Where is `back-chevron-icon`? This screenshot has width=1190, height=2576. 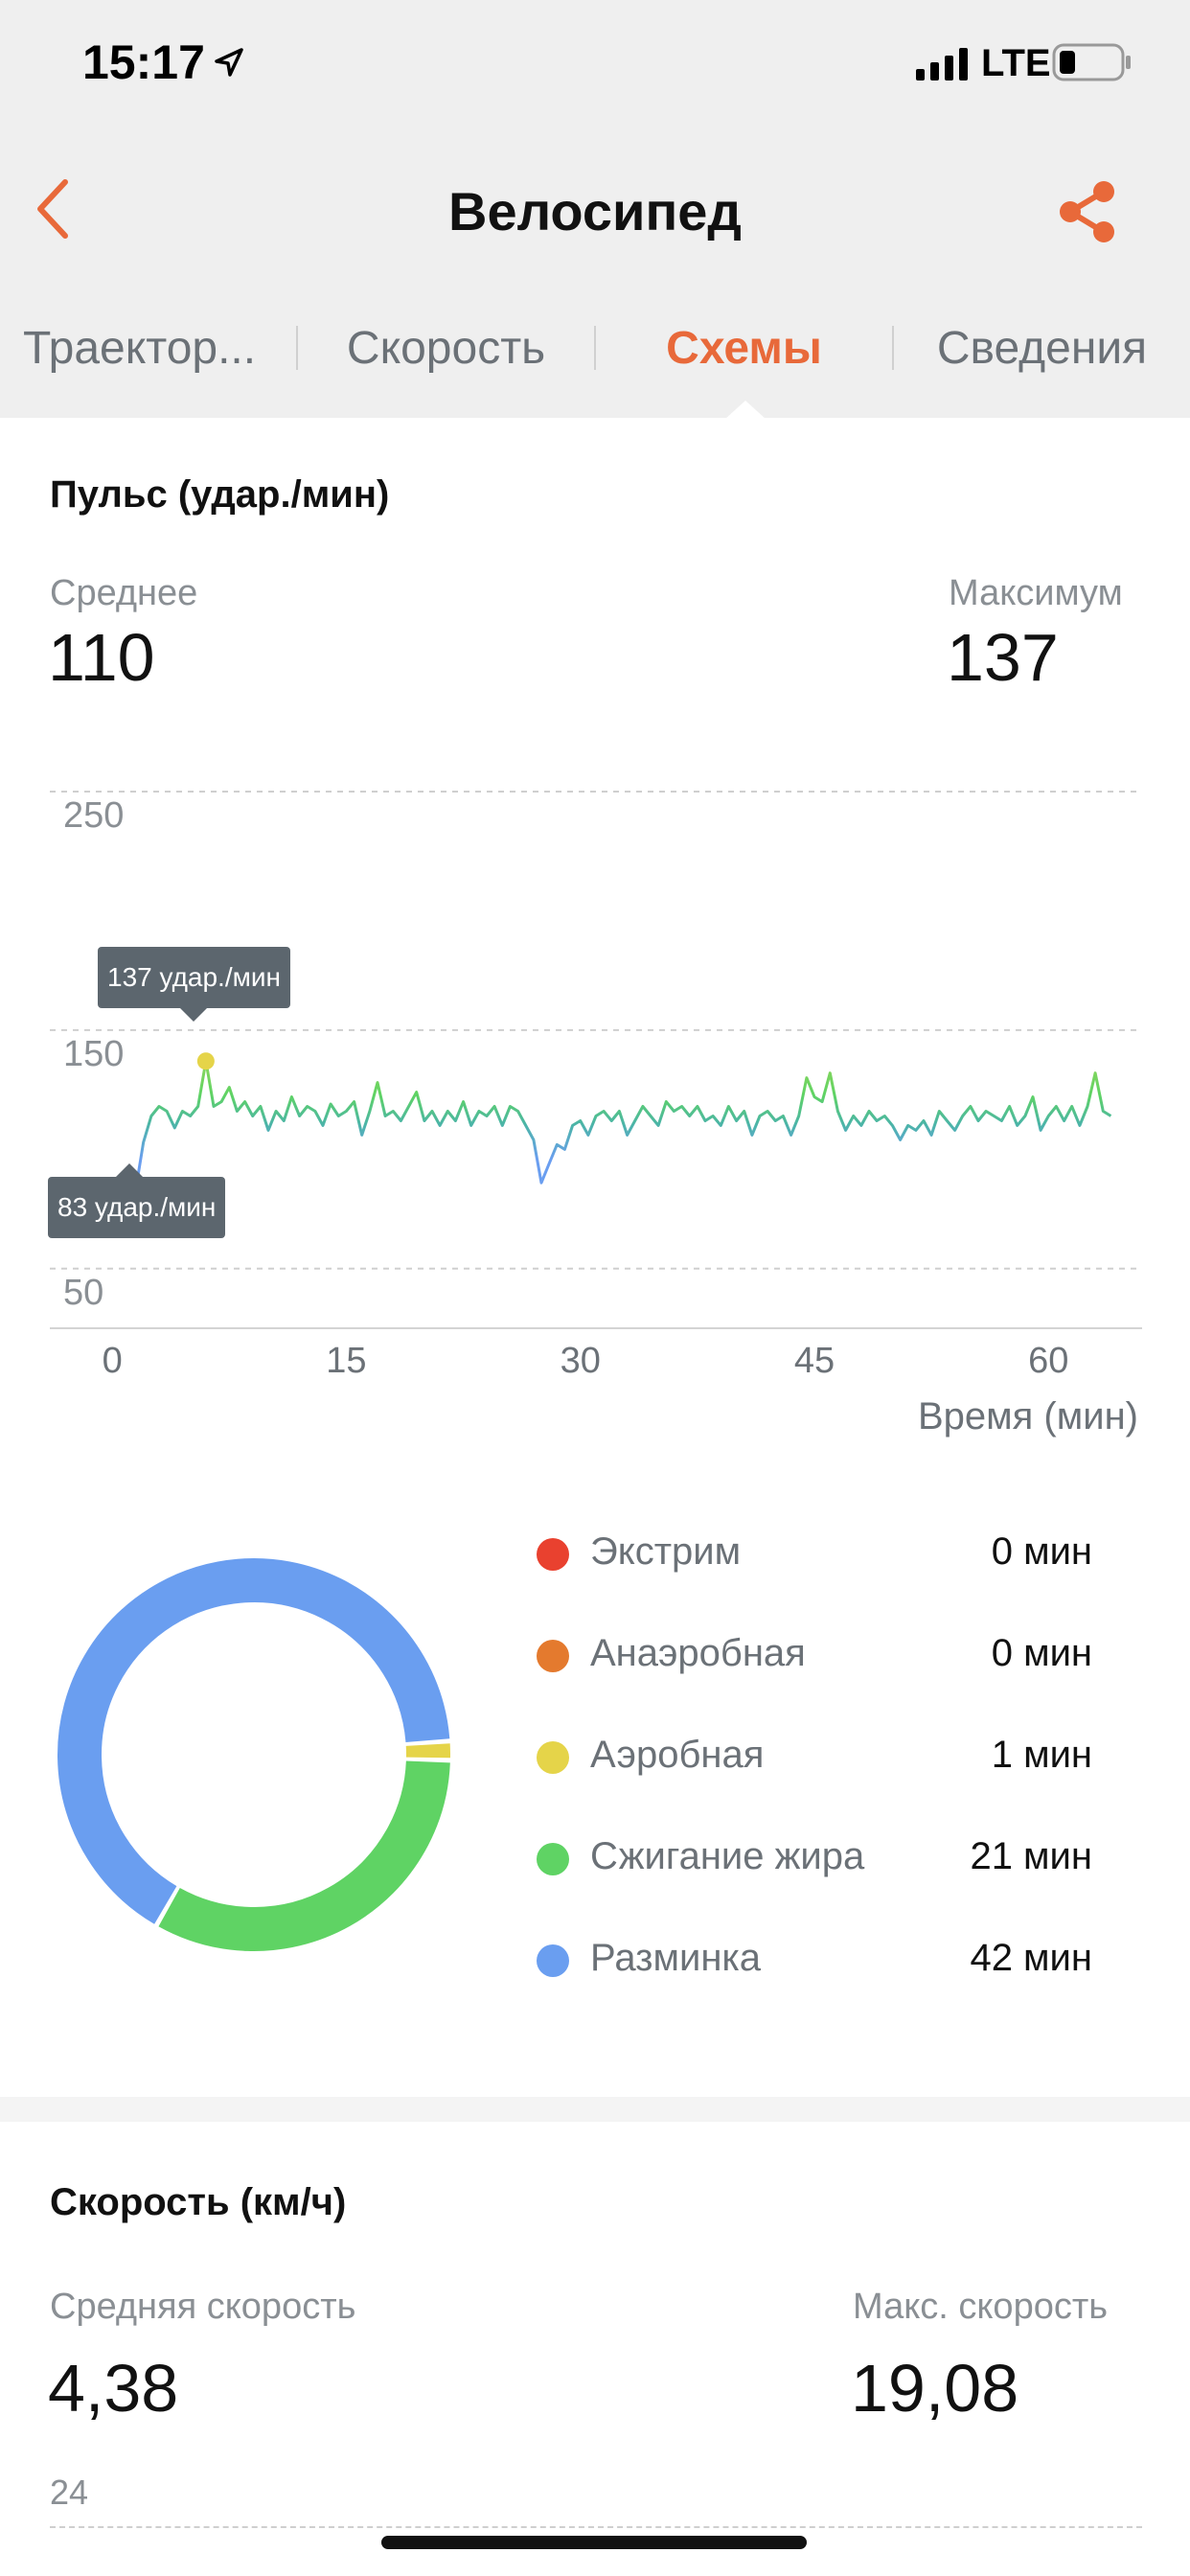 back-chevron-icon is located at coordinates (53, 209).